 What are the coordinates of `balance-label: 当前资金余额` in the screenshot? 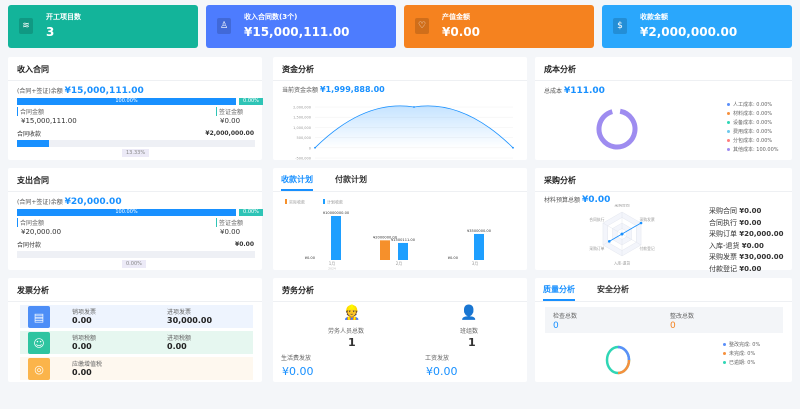 It's located at (300, 90).